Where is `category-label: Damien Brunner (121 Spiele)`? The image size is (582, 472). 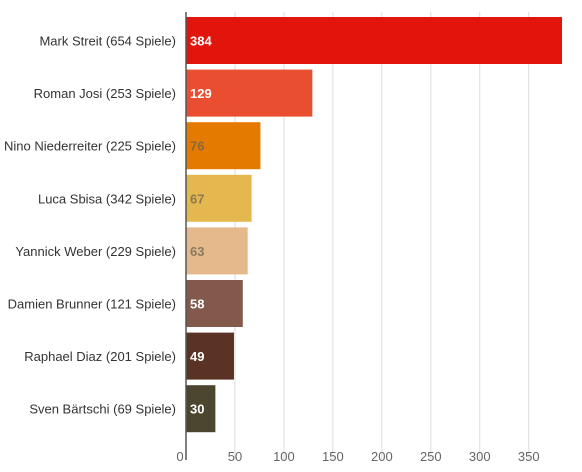 category-label: Damien Brunner (121 Spiele) is located at coordinates (92, 304).